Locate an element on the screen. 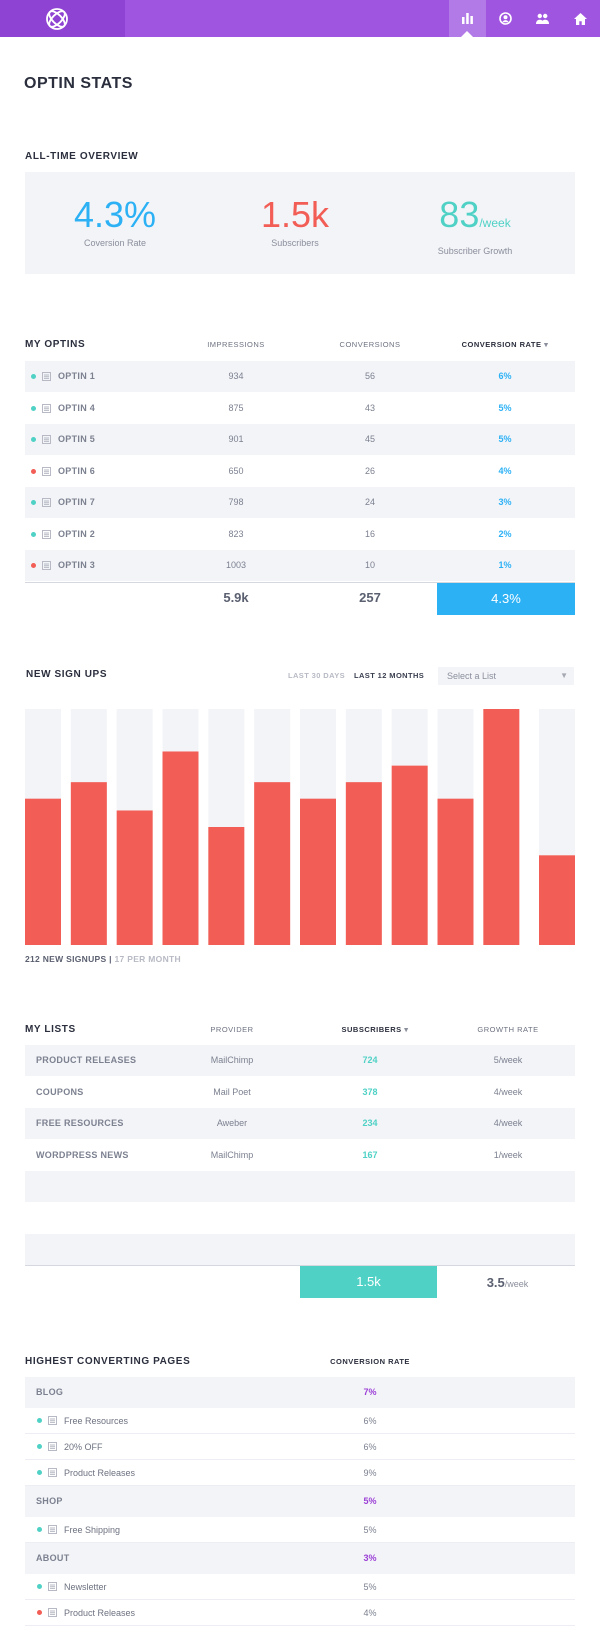 The width and height of the screenshot is (600, 1639). page-group-row: SHOP 5% is located at coordinates (300, 1501).